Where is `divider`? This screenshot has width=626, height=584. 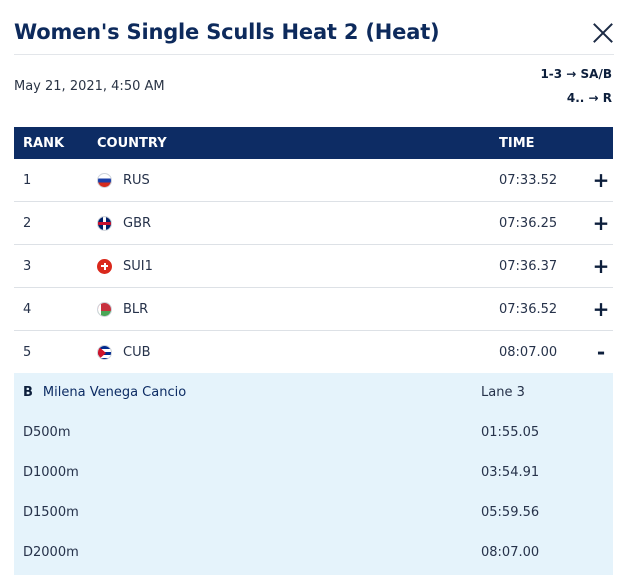
divider is located at coordinates (314, 54).